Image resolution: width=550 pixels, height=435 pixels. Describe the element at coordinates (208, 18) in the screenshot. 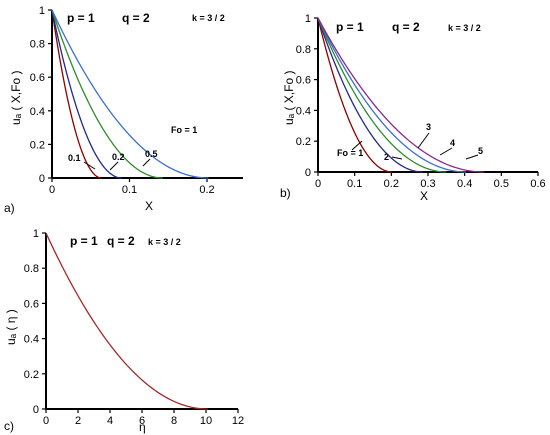

I see `panel-a-k-label: k = 3 / 2` at that location.